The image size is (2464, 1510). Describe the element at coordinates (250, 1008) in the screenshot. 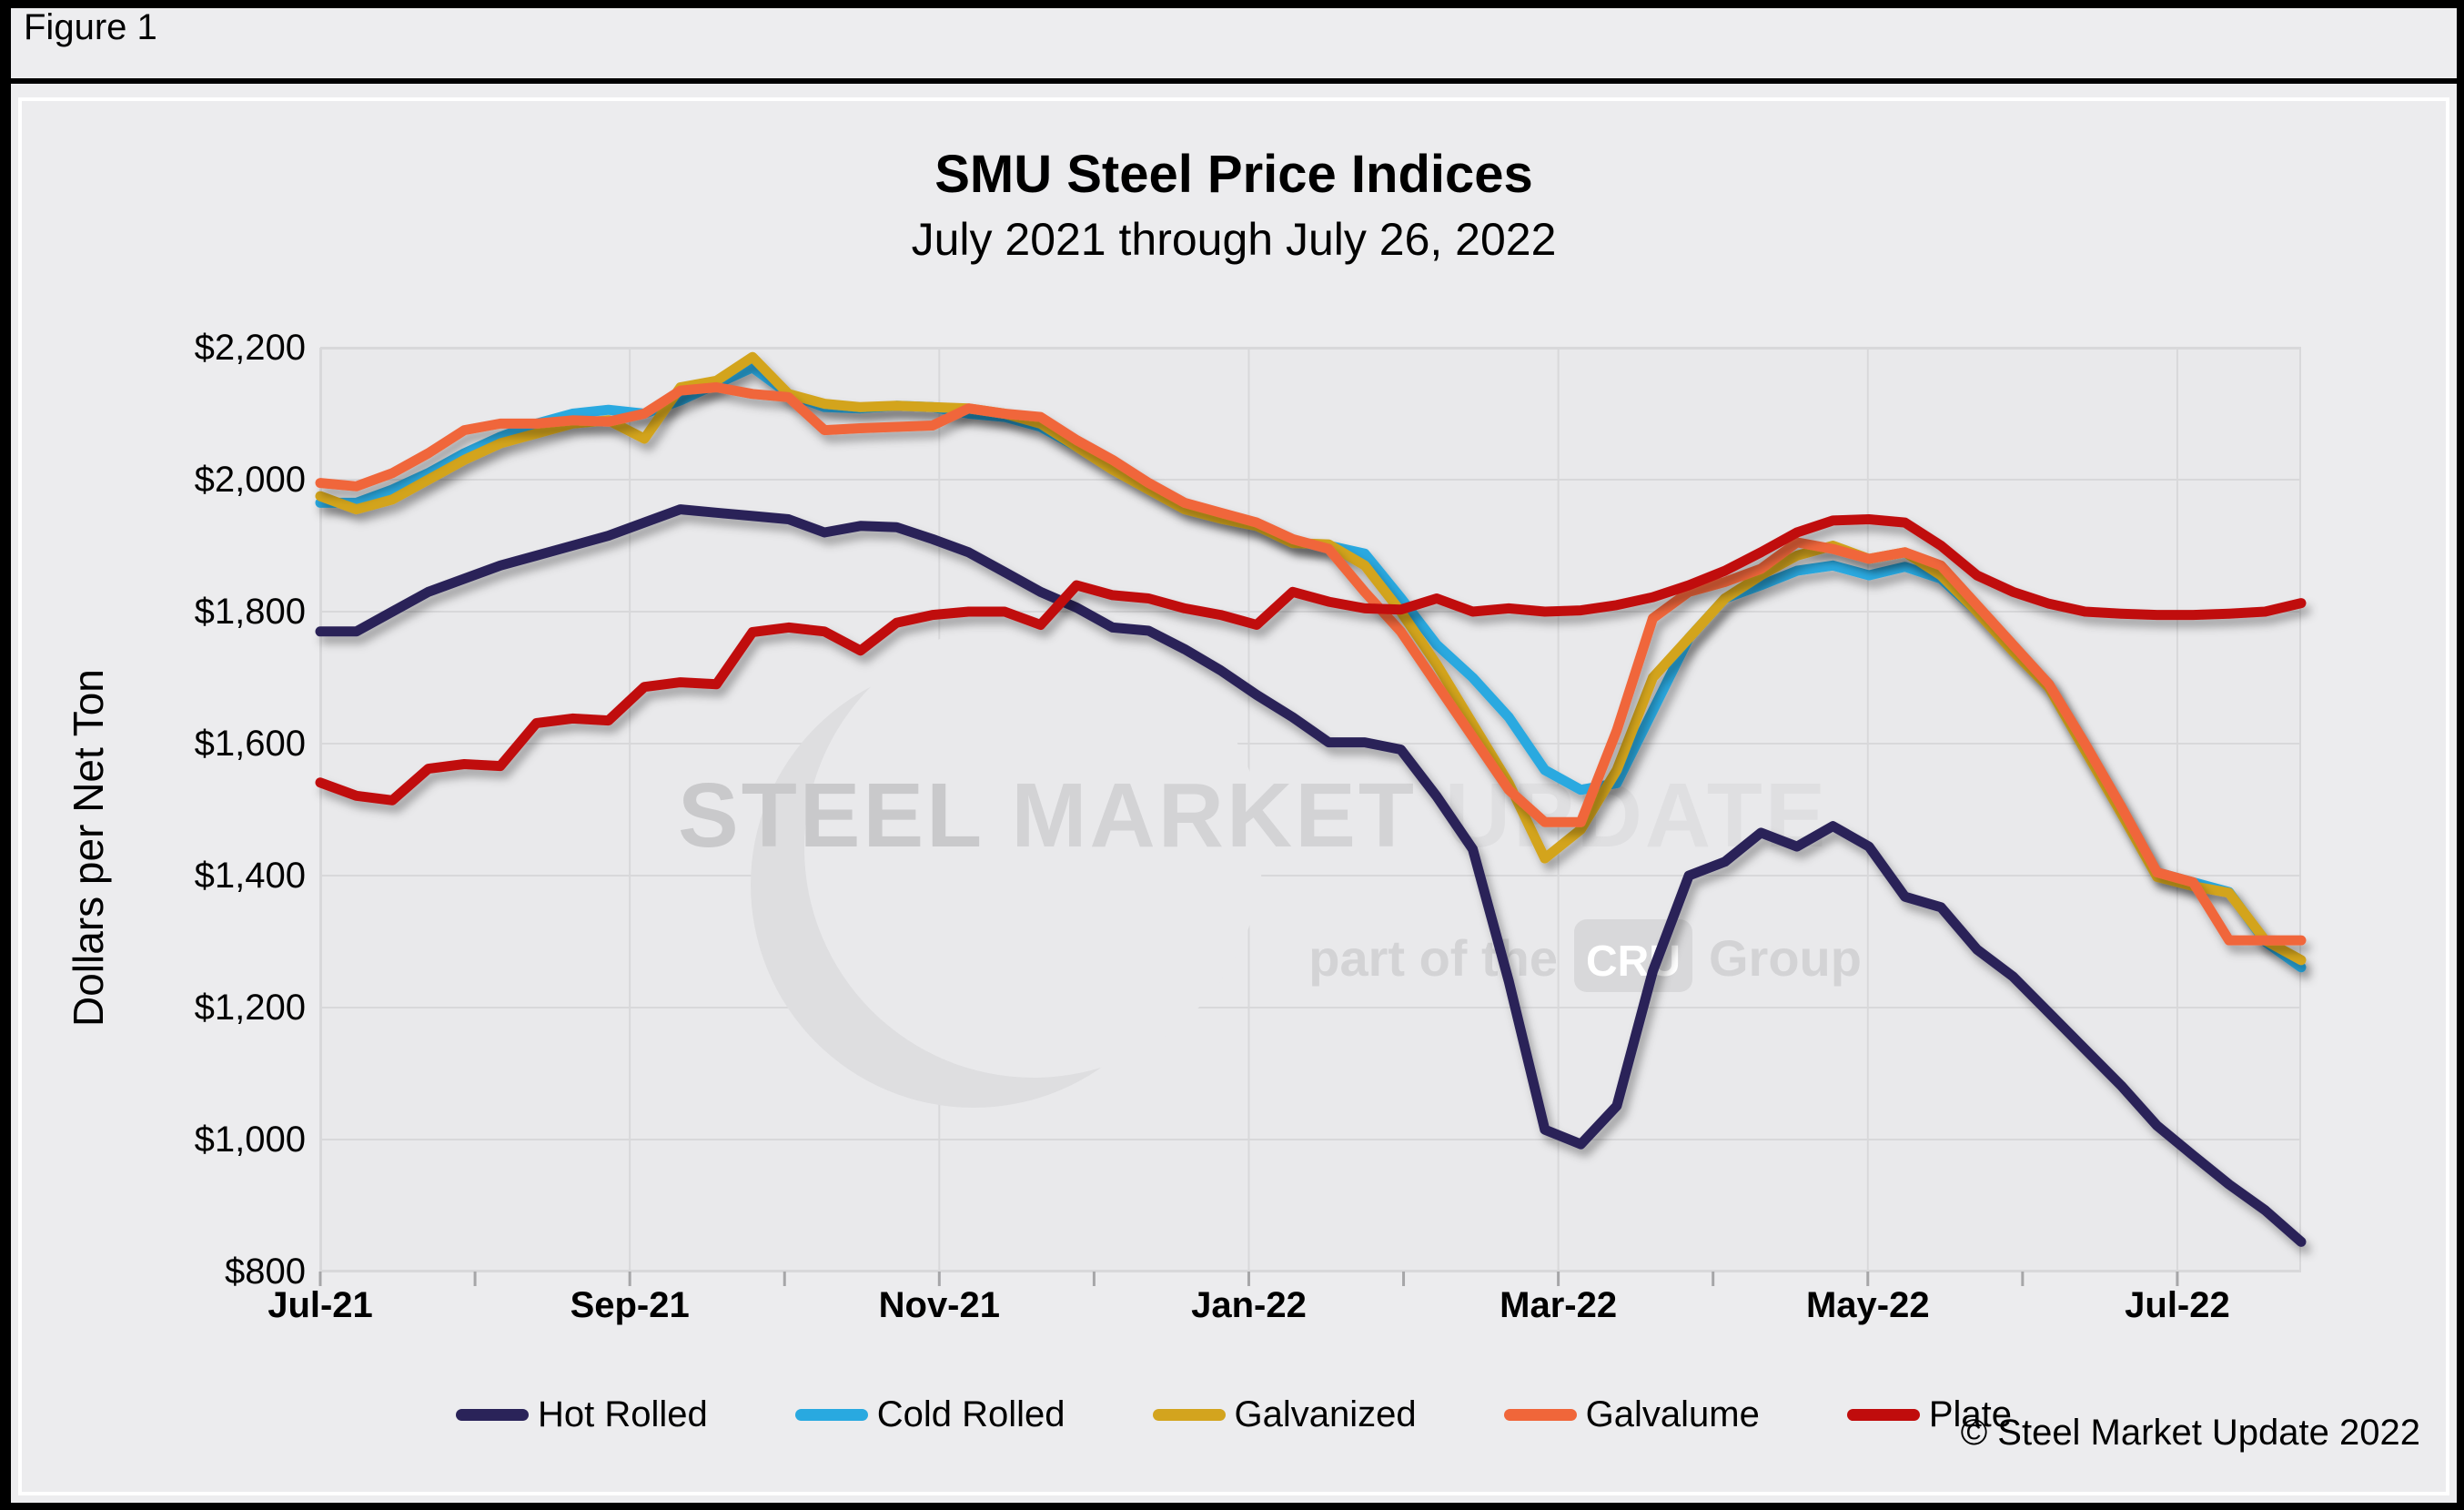

I see `y-tick-label: $1,200` at that location.